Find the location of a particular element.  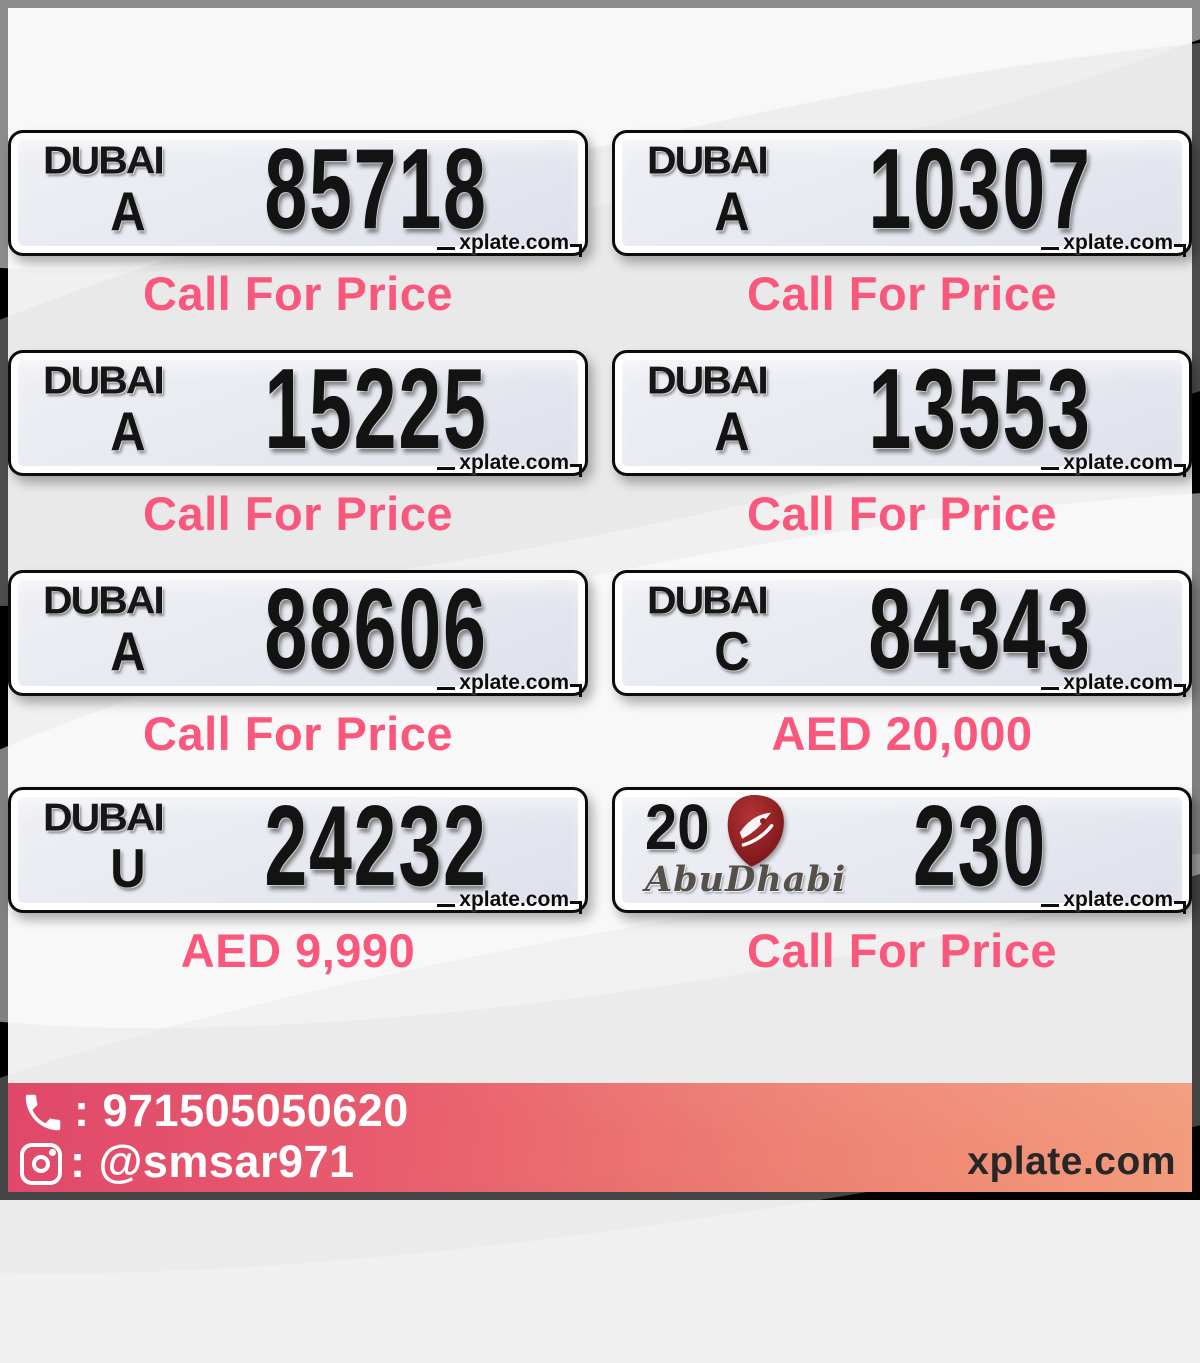

phone-icon is located at coordinates (43, 1112).